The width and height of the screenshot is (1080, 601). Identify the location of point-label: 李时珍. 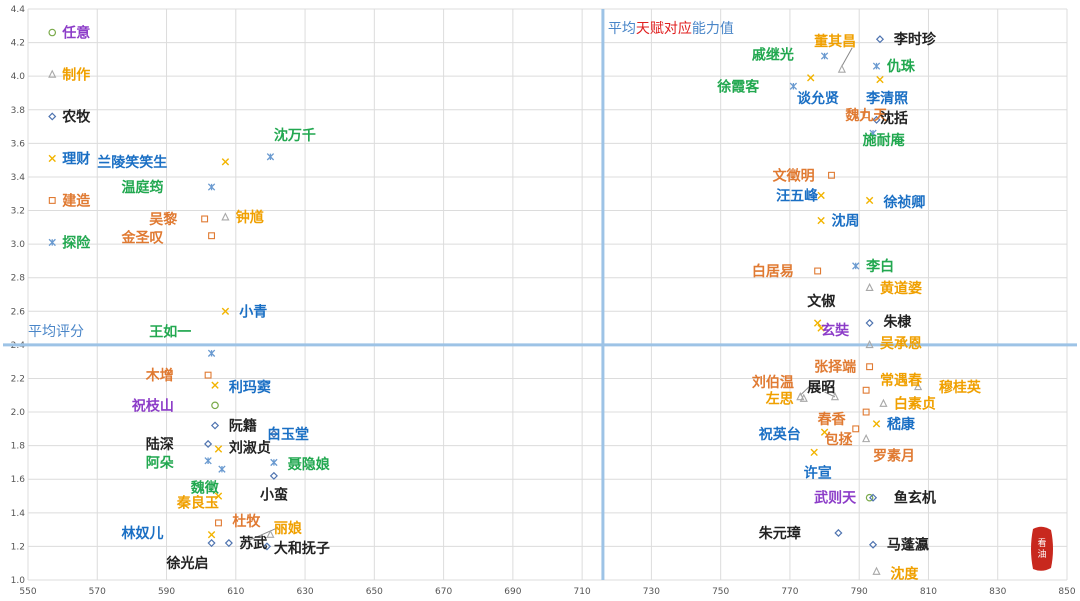
(915, 39).